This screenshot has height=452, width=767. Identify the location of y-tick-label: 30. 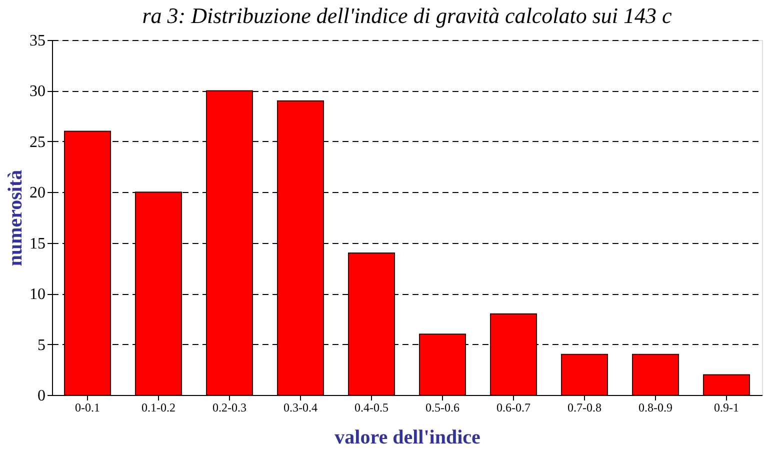
(38, 91).